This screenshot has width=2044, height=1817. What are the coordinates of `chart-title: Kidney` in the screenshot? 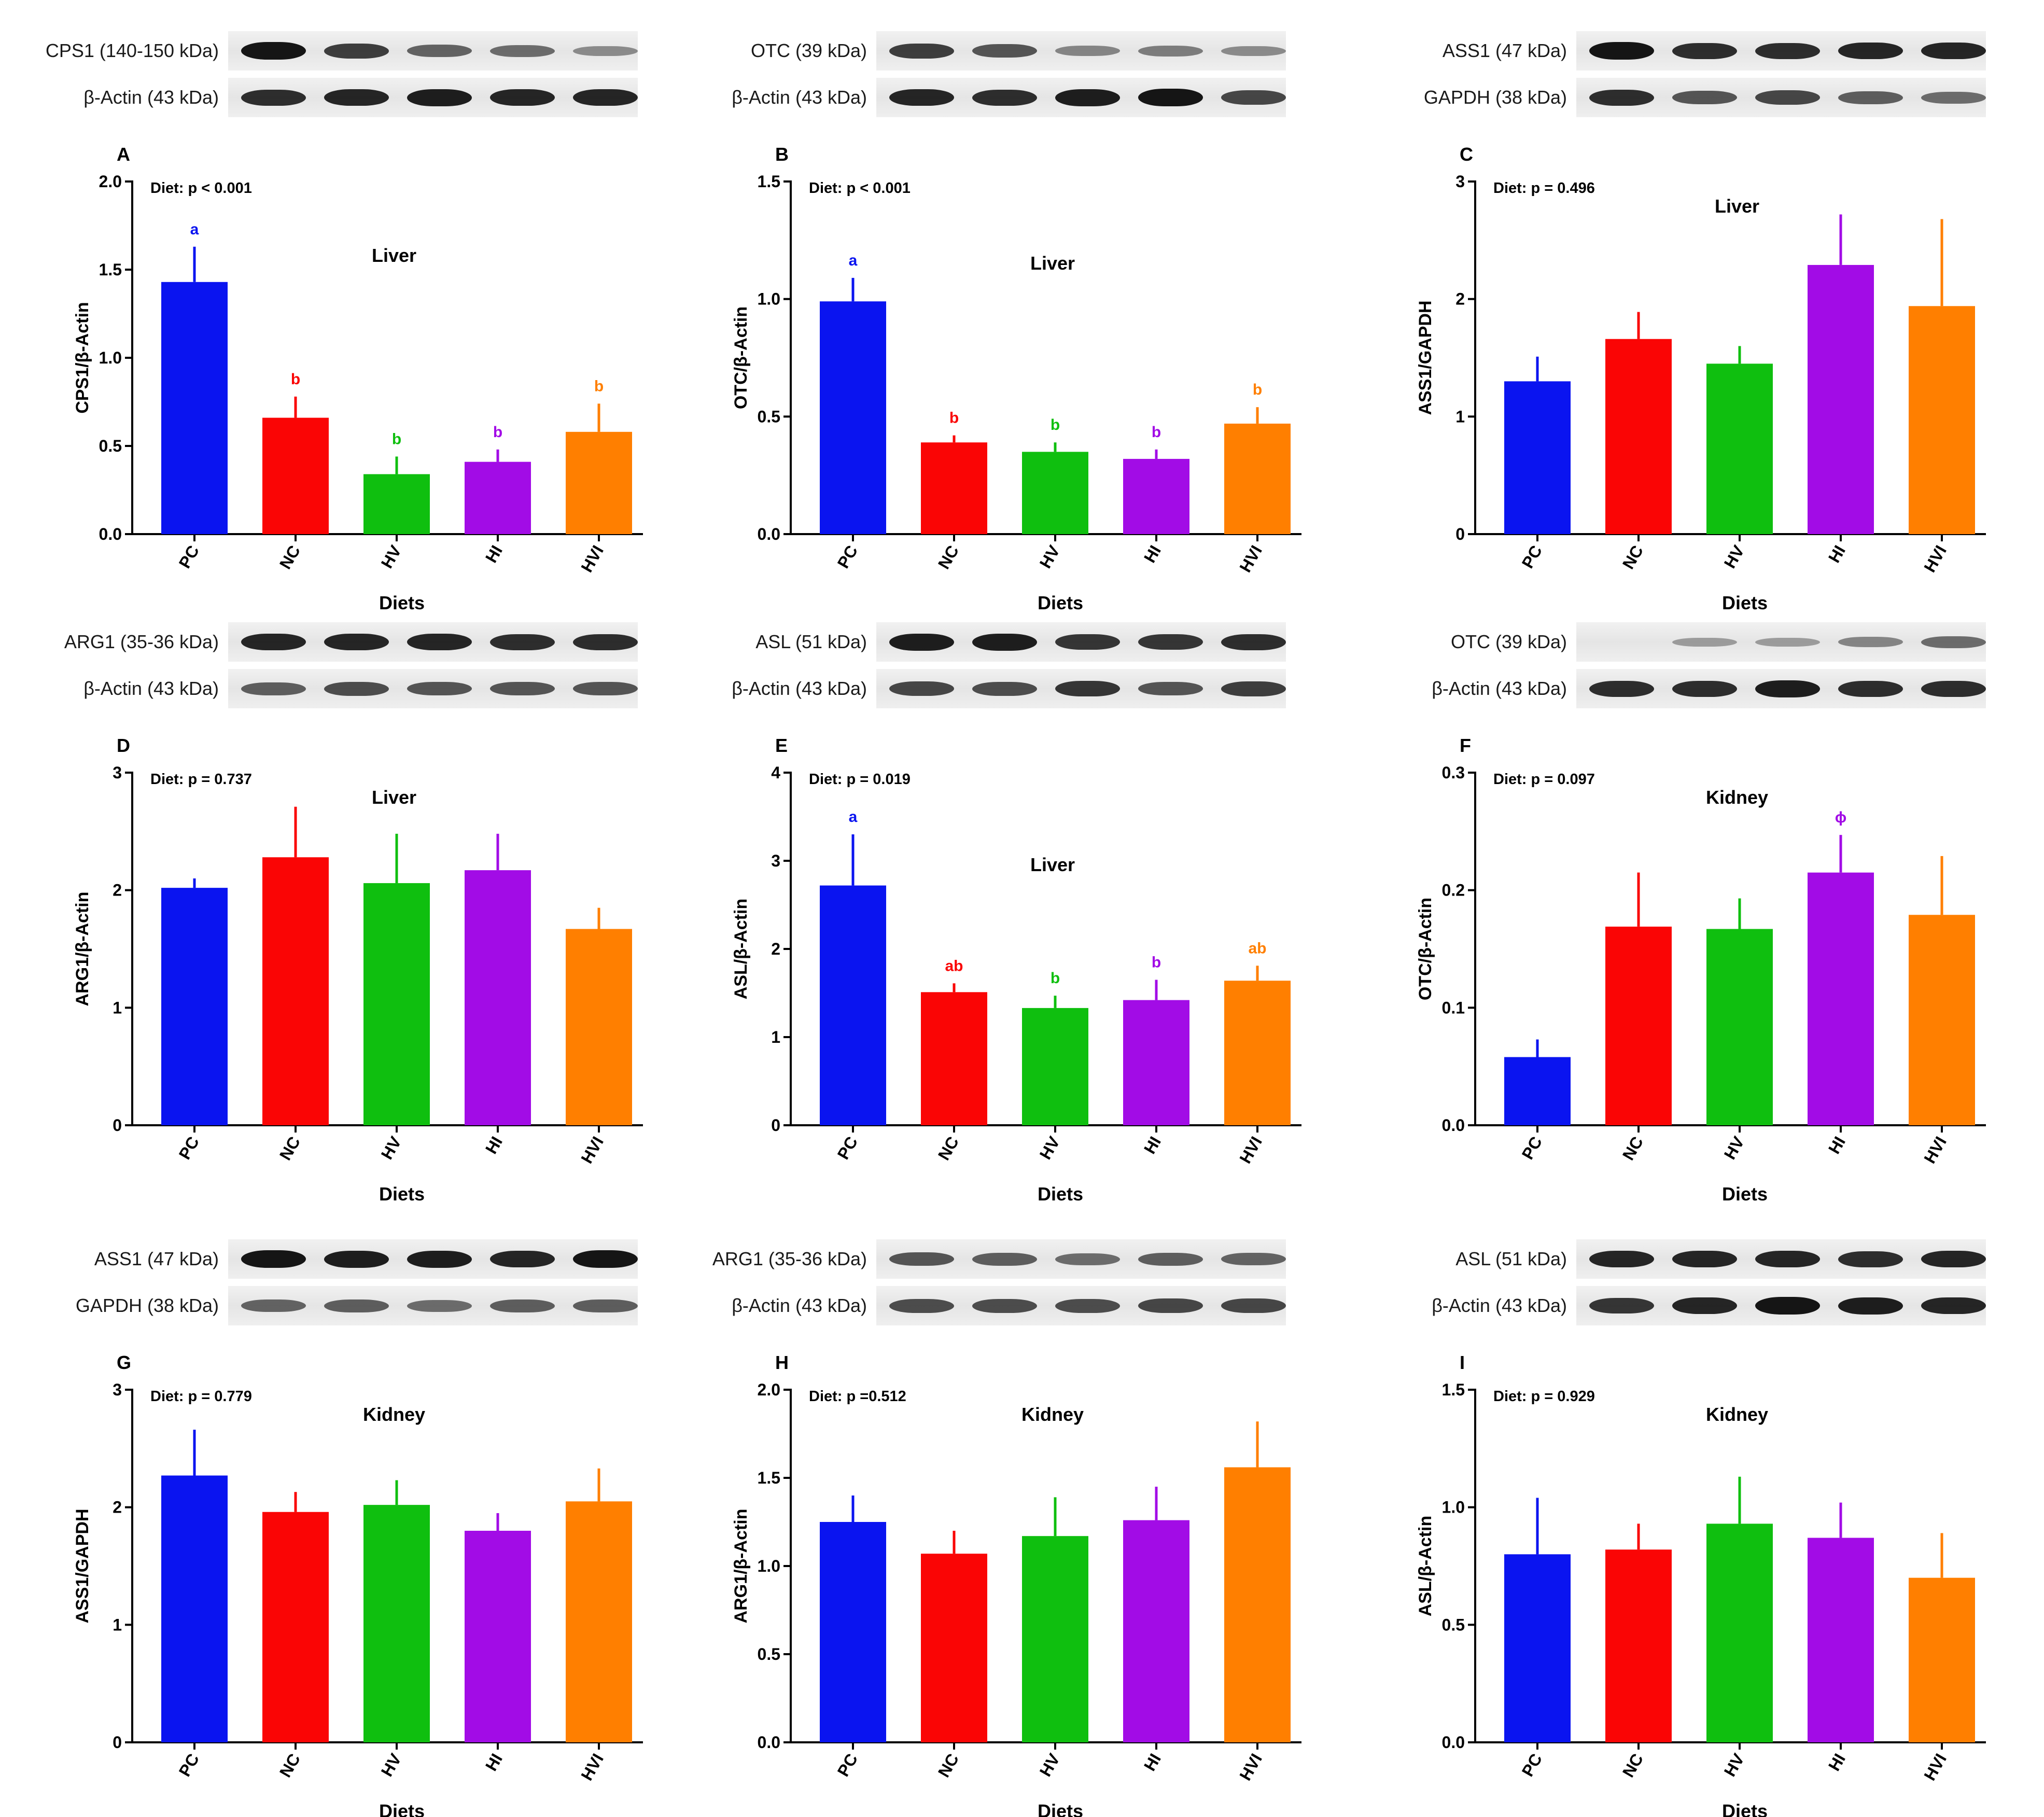 It's located at (1737, 797).